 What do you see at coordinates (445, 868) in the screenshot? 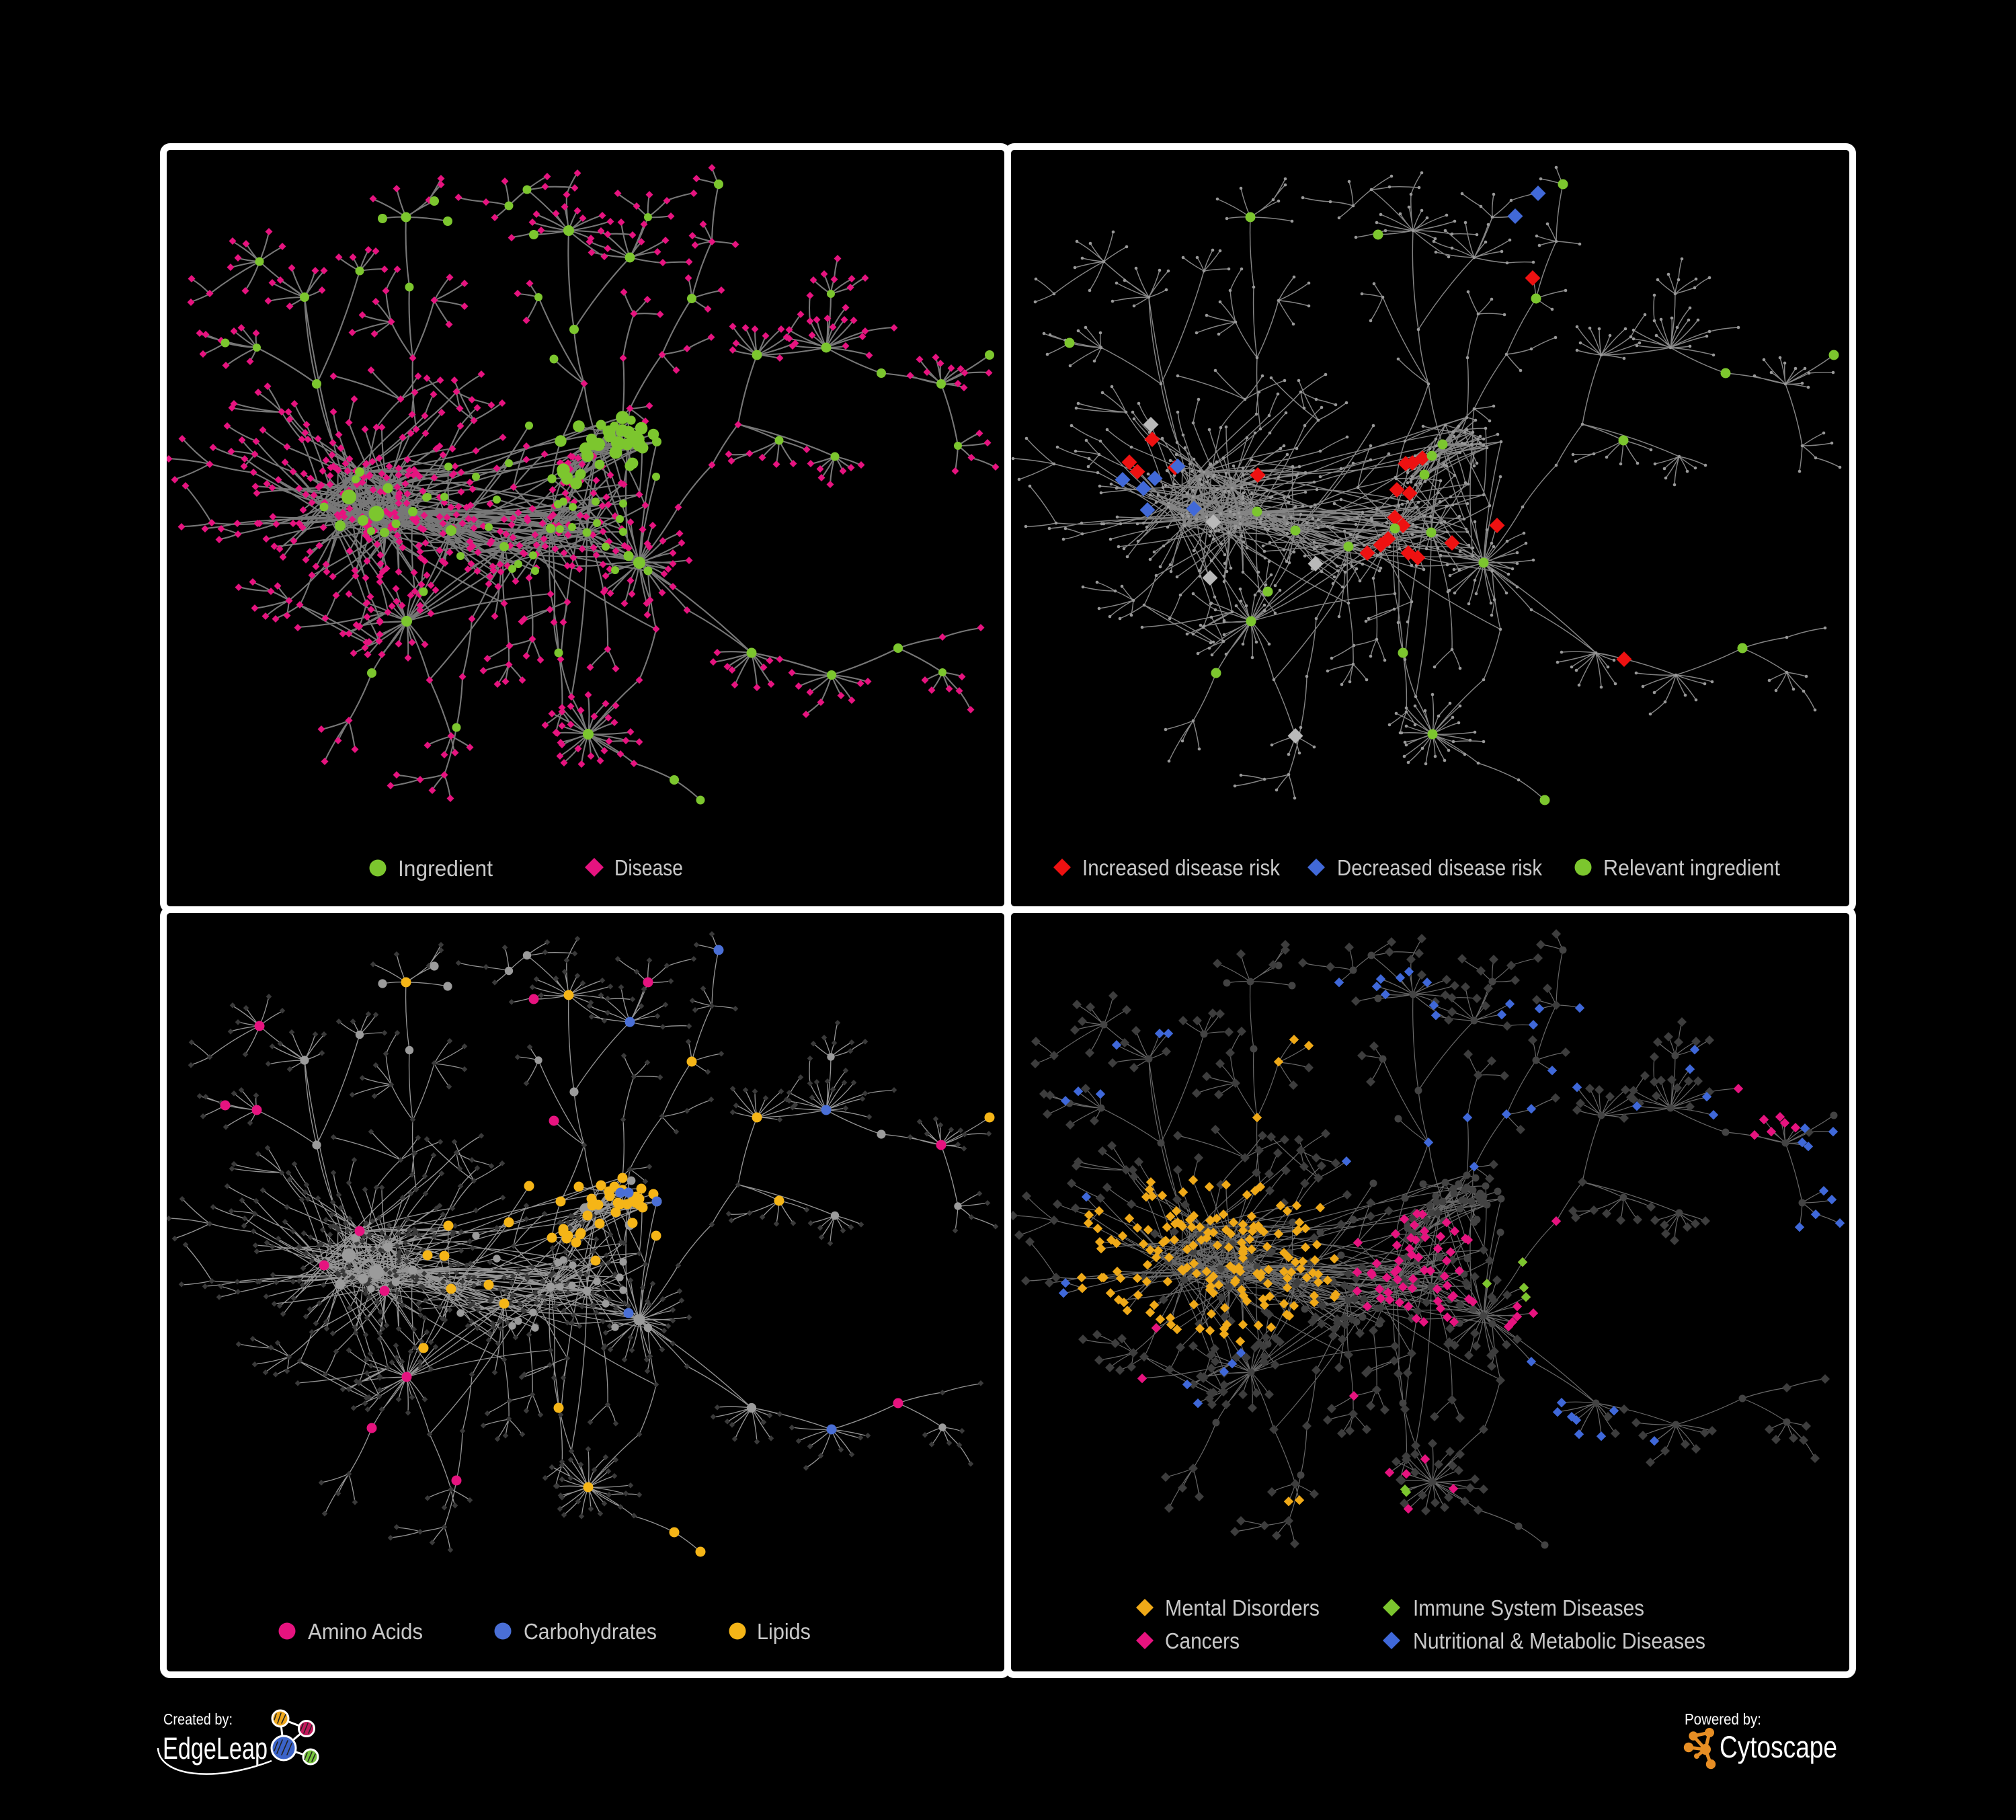
I see `svg-text: Ingredient` at bounding box center [445, 868].